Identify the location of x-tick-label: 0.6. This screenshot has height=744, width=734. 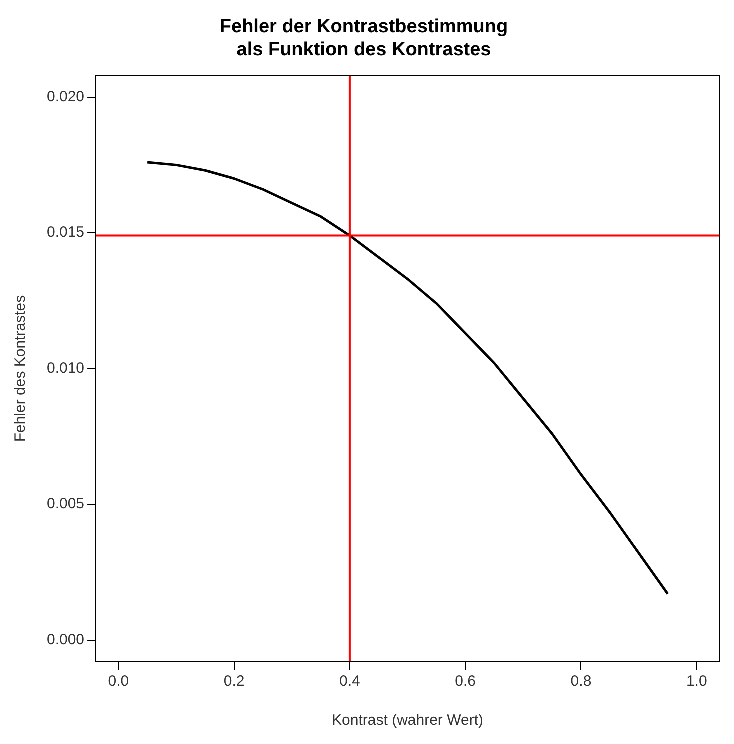
(465, 681).